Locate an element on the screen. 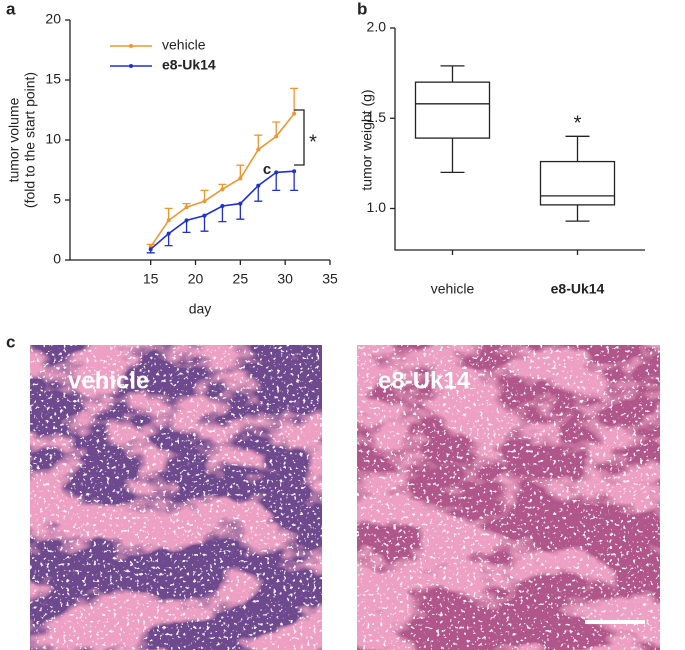  image-label: e8-Uk14 is located at coordinates (424, 380).